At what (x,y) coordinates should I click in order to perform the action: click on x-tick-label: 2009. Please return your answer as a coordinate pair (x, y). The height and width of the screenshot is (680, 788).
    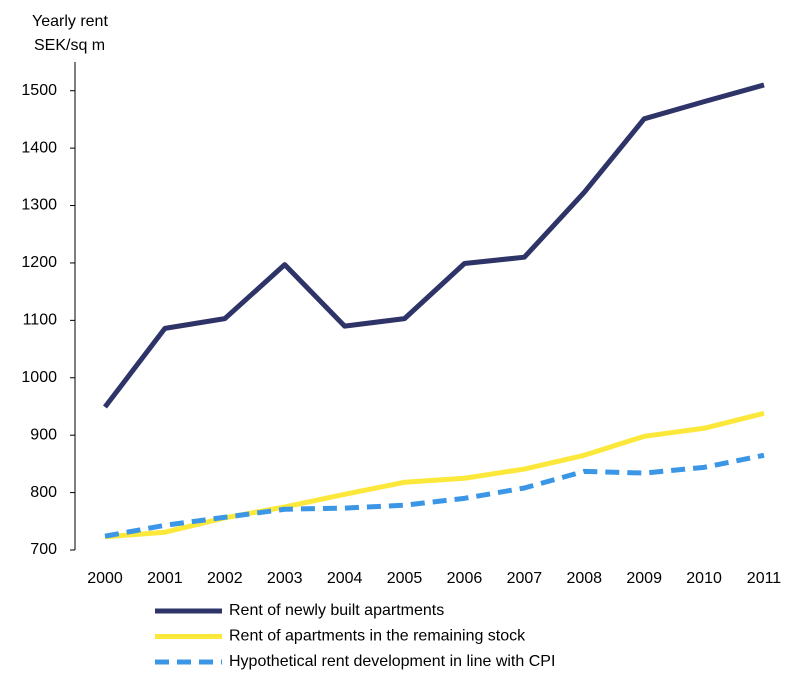
    Looking at the image, I should click on (644, 578).